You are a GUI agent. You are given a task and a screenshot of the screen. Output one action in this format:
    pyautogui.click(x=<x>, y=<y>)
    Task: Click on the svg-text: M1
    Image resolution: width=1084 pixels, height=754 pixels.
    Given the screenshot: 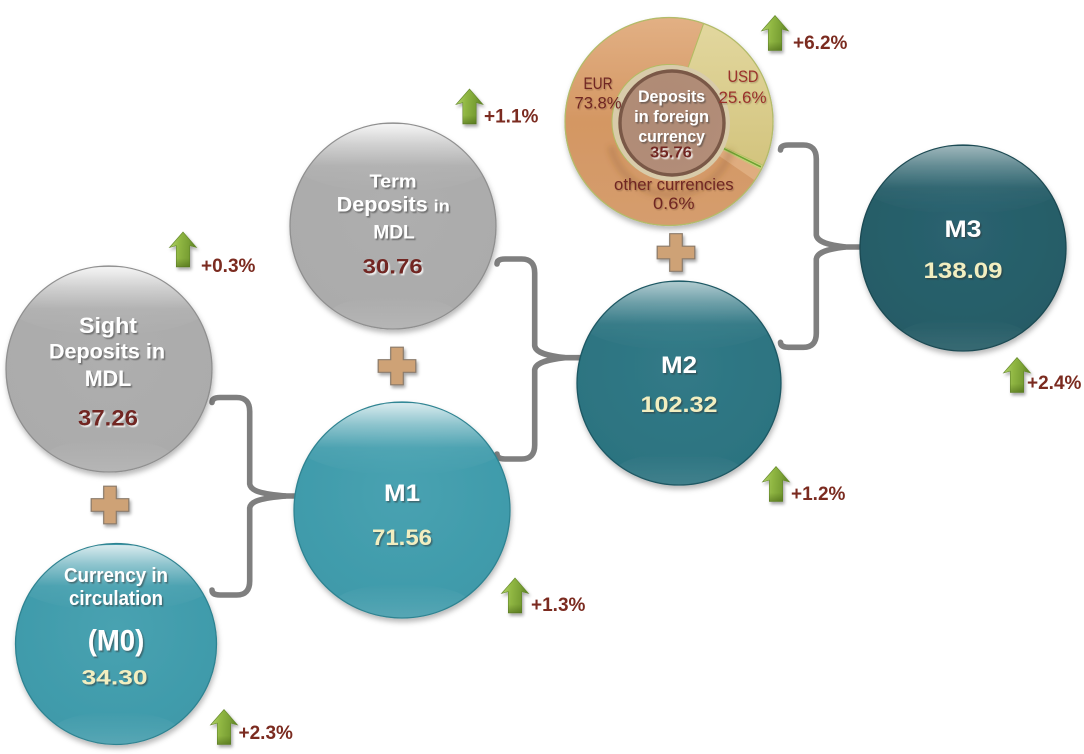 What is the action you would take?
    pyautogui.click(x=402, y=493)
    